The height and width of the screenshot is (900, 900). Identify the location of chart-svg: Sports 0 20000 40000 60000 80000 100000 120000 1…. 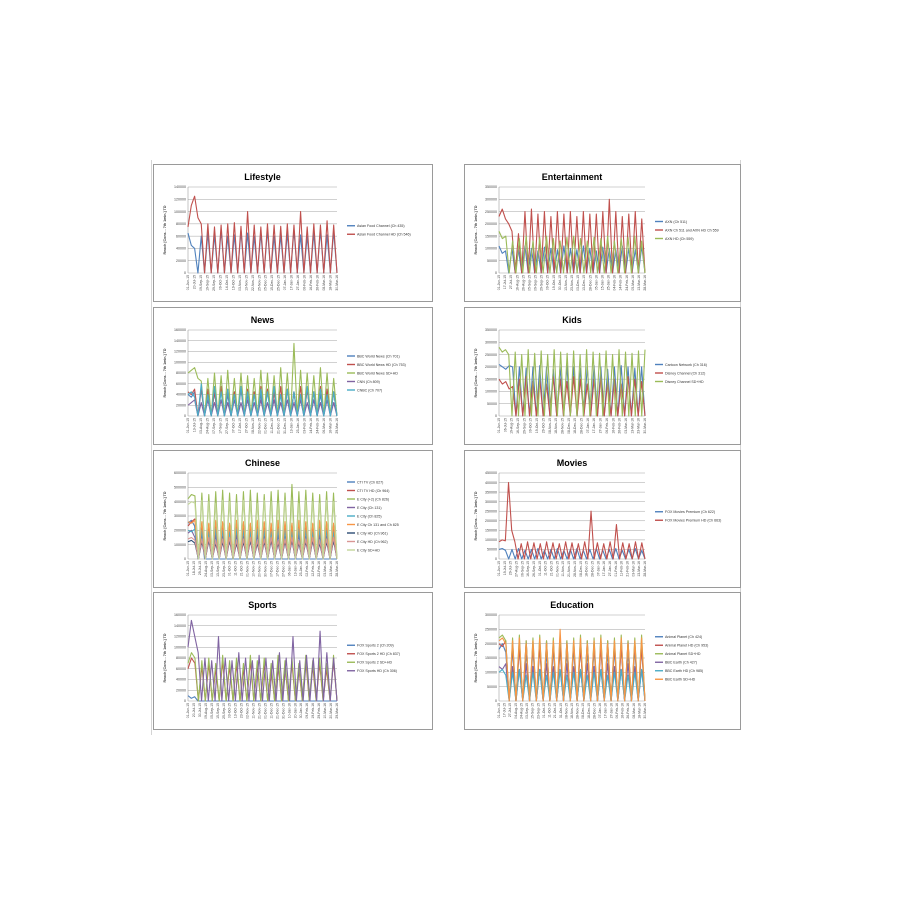
(281, 659).